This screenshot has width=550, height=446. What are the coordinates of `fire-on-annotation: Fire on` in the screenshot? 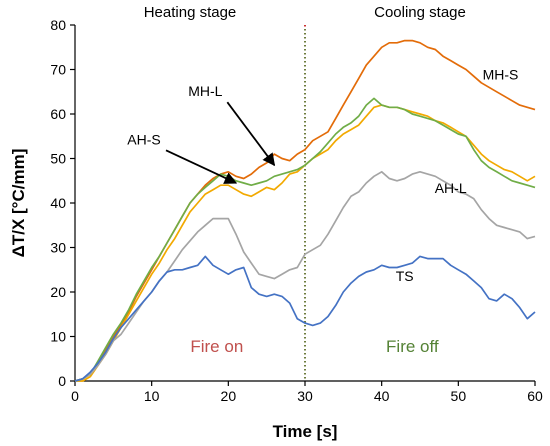 It's located at (216, 346).